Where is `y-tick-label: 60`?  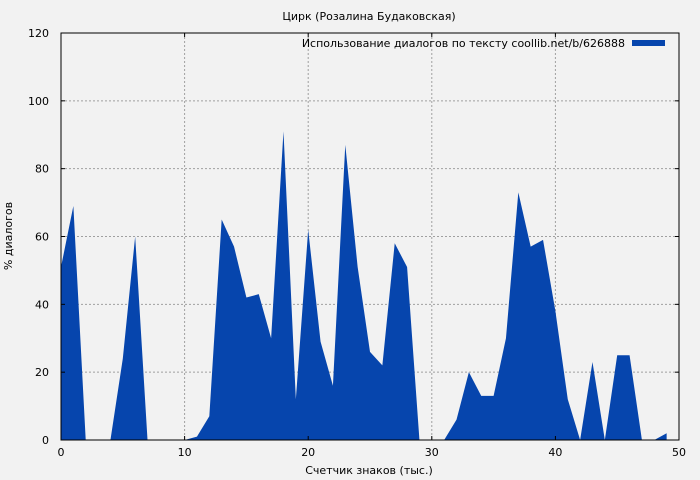 y-tick-label: 60 is located at coordinates (42, 237).